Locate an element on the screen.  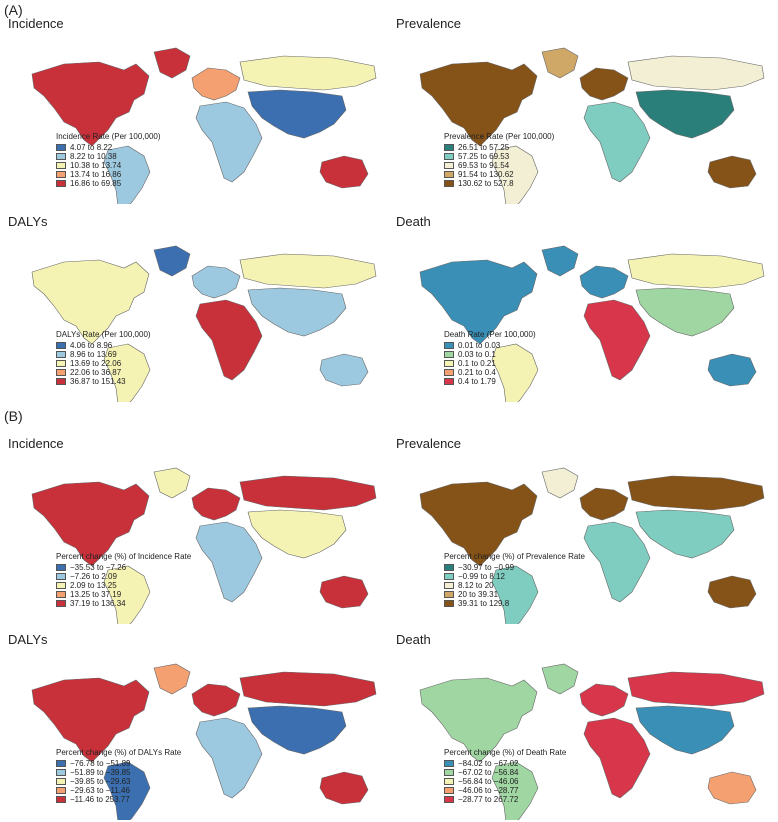
legend-item: −76.78 to −51.89 is located at coordinates (118, 763).